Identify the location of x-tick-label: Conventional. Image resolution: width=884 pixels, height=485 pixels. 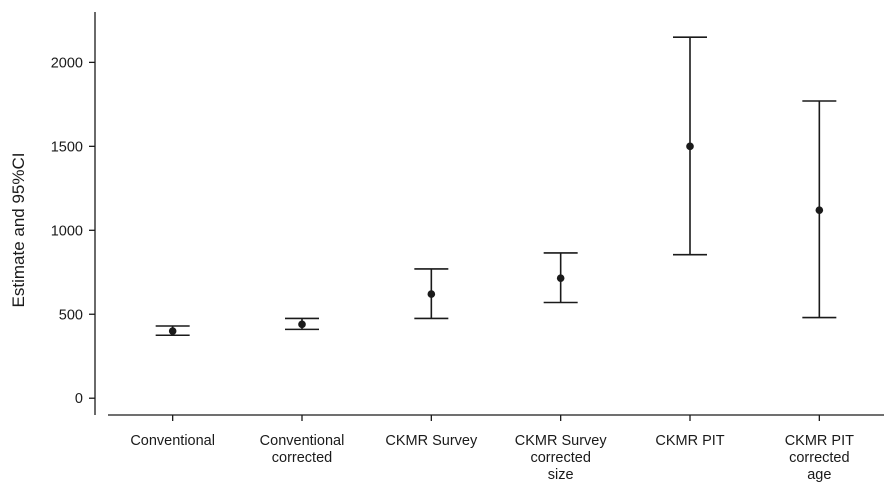
(172, 441).